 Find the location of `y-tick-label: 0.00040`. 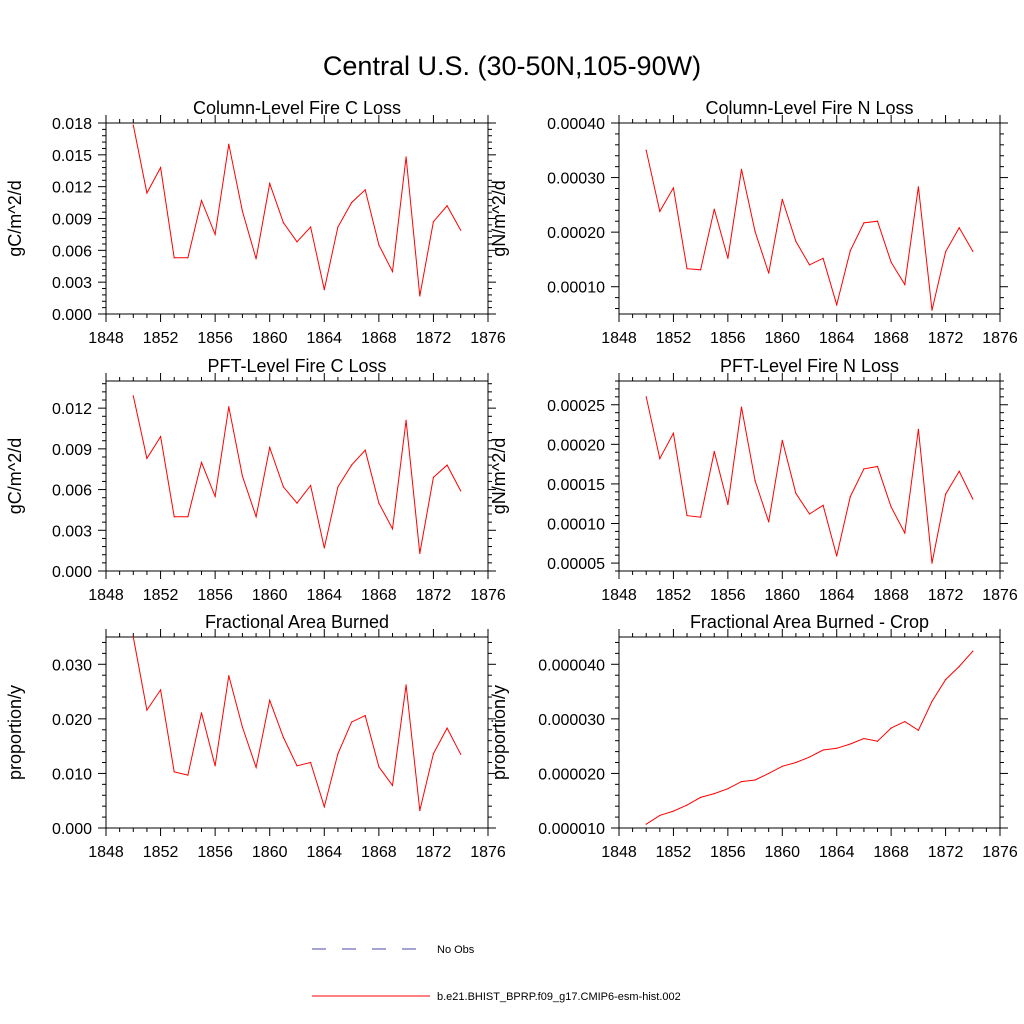

y-tick-label: 0.00040 is located at coordinates (576, 124).